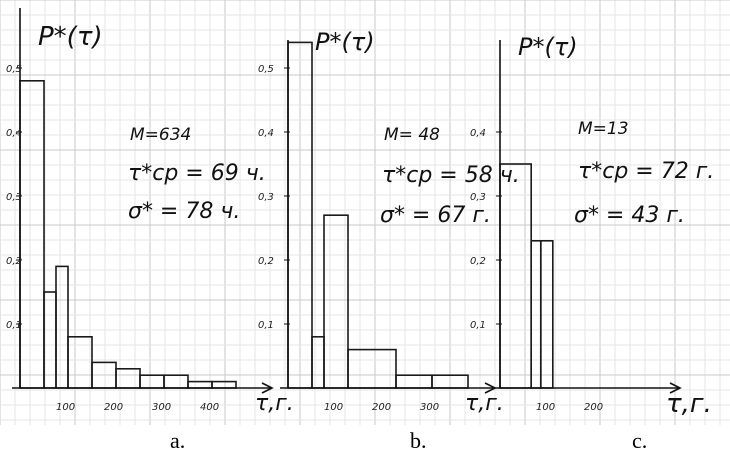 The height and width of the screenshot is (462, 730). Describe the element at coordinates (418, 440) in the screenshot. I see `panel-caption: b.` at that location.